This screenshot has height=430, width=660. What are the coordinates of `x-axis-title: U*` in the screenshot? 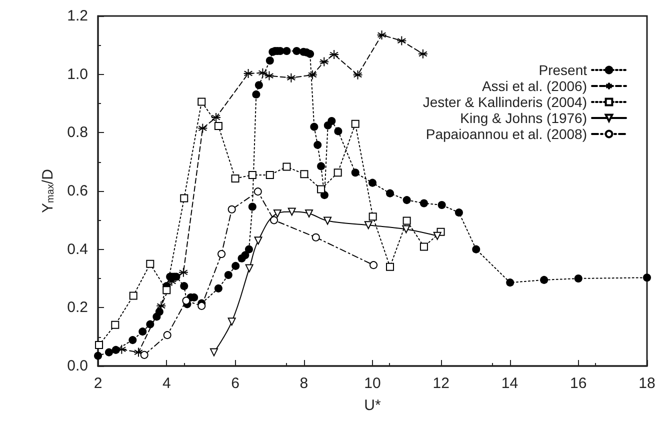 It's located at (372, 405).